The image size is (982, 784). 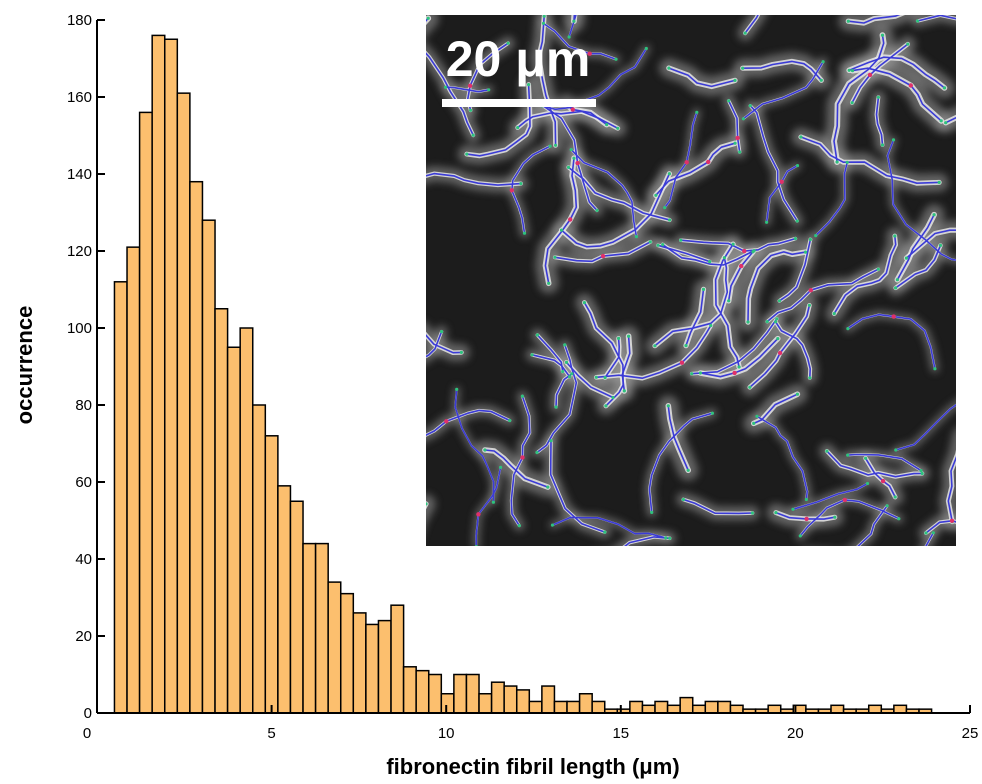 What do you see at coordinates (83, 636) in the screenshot?
I see `y-tick-label: 20` at bounding box center [83, 636].